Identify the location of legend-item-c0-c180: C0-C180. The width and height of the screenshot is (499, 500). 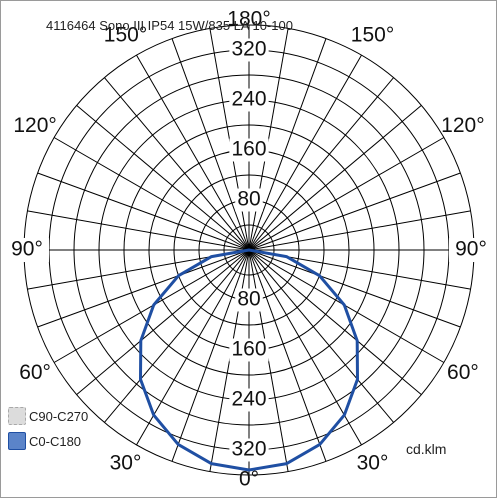
(44, 441).